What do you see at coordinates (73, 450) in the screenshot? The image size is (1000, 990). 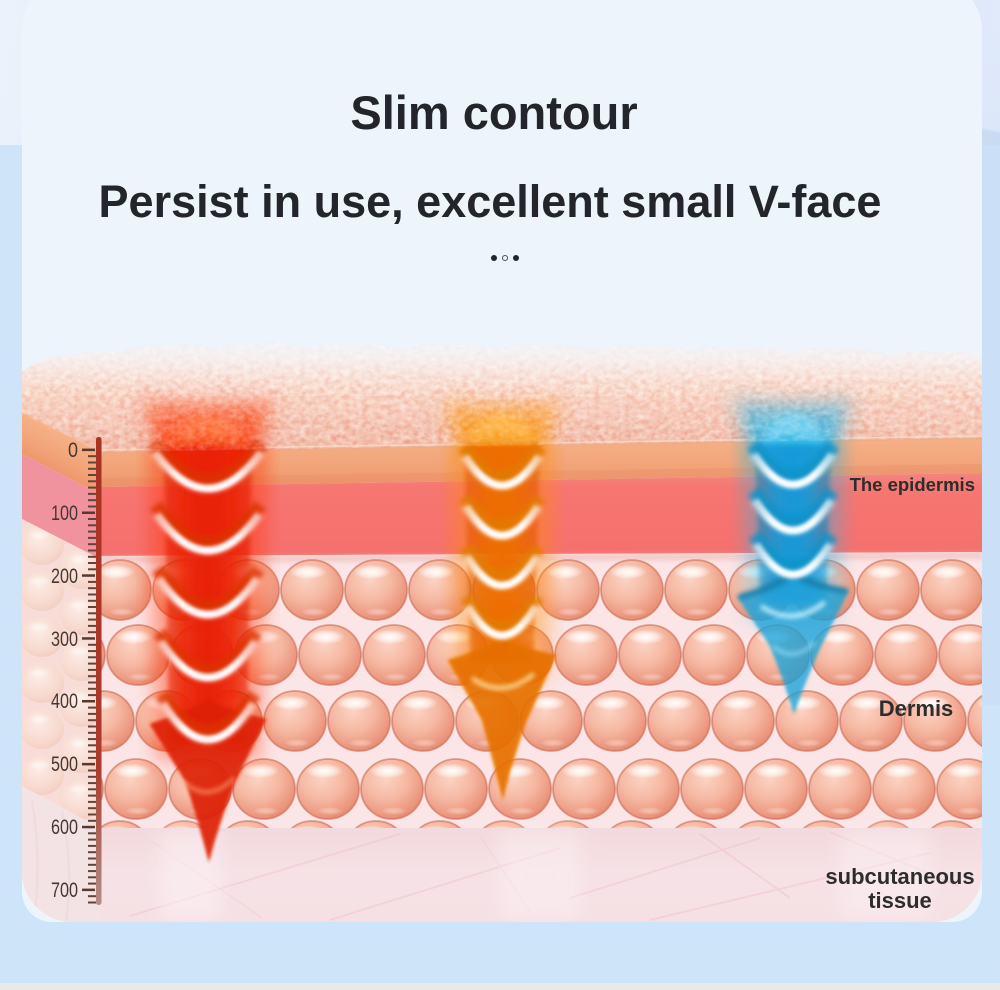 I see `svg-text: 0` at bounding box center [73, 450].